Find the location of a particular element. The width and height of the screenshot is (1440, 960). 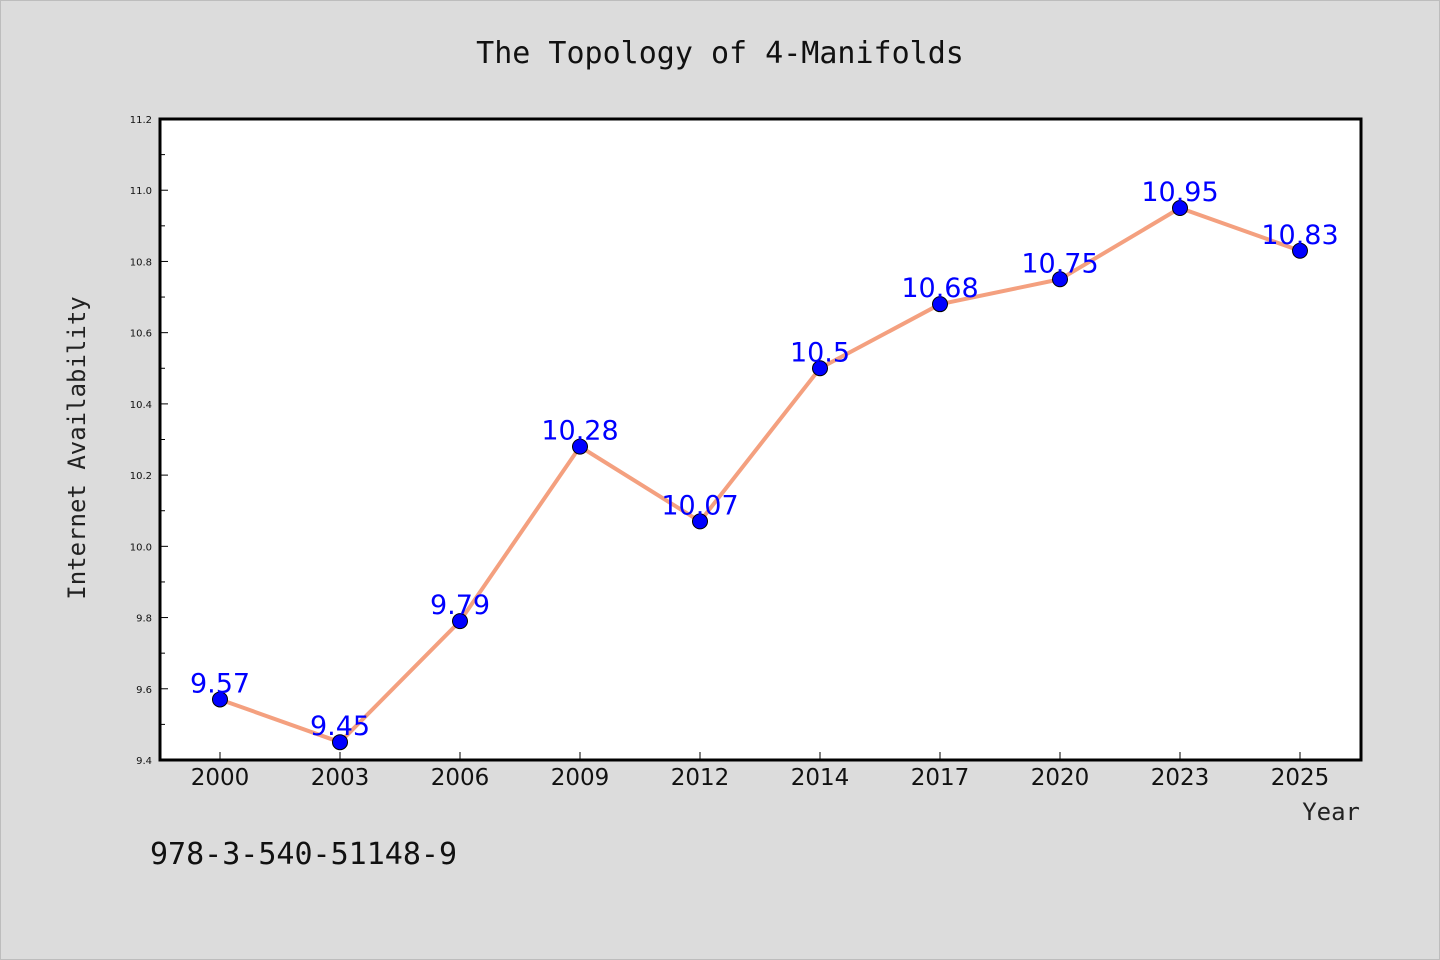

y-tick-label: 10.6 is located at coordinates (141, 334).